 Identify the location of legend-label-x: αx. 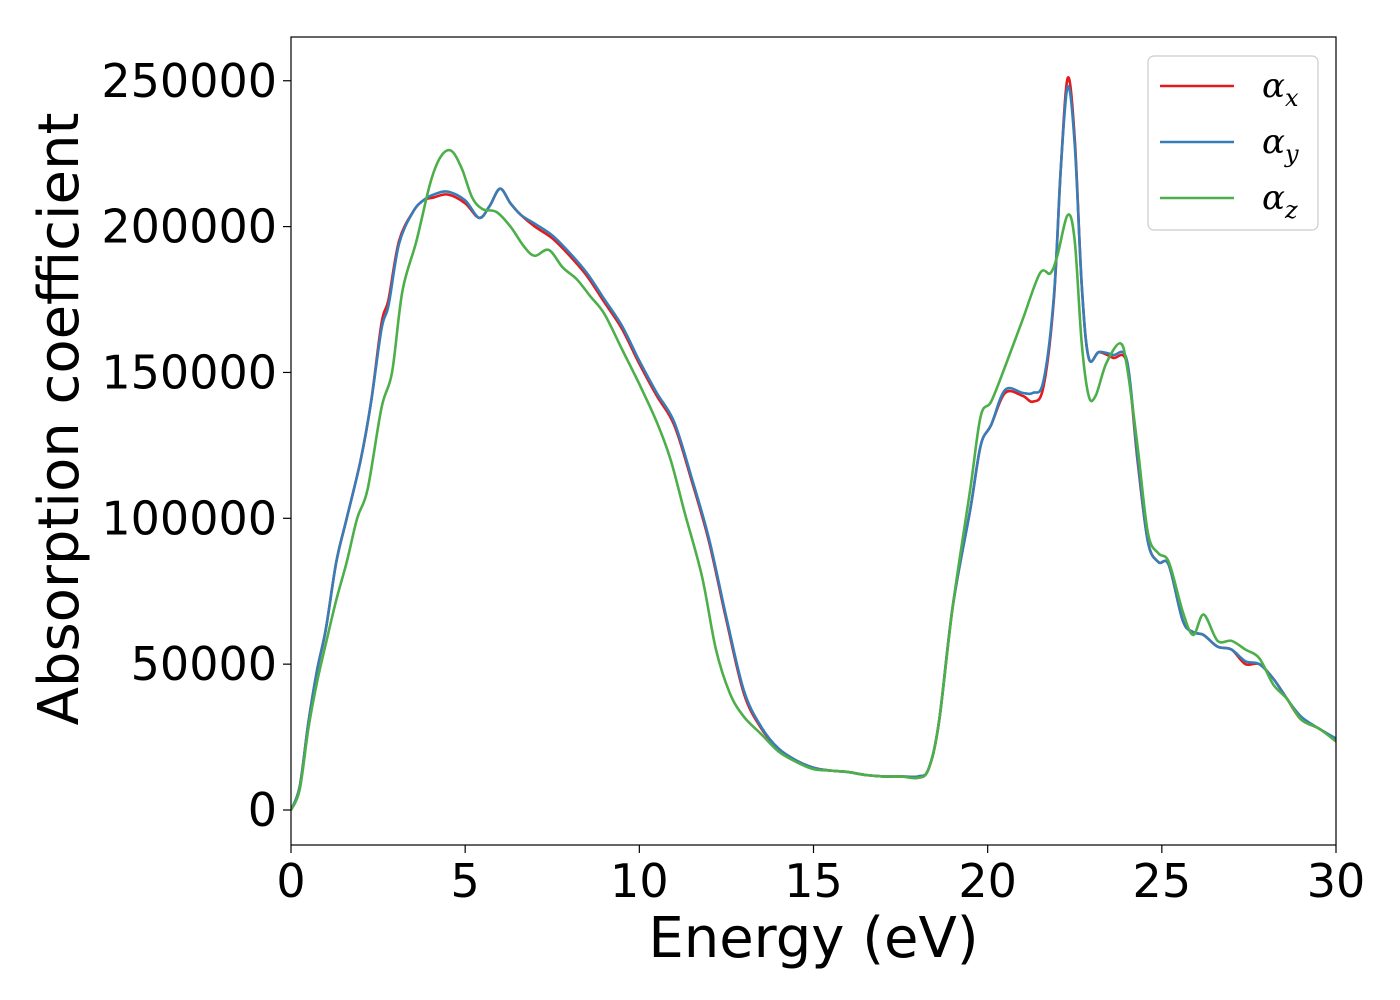
(1280, 89).